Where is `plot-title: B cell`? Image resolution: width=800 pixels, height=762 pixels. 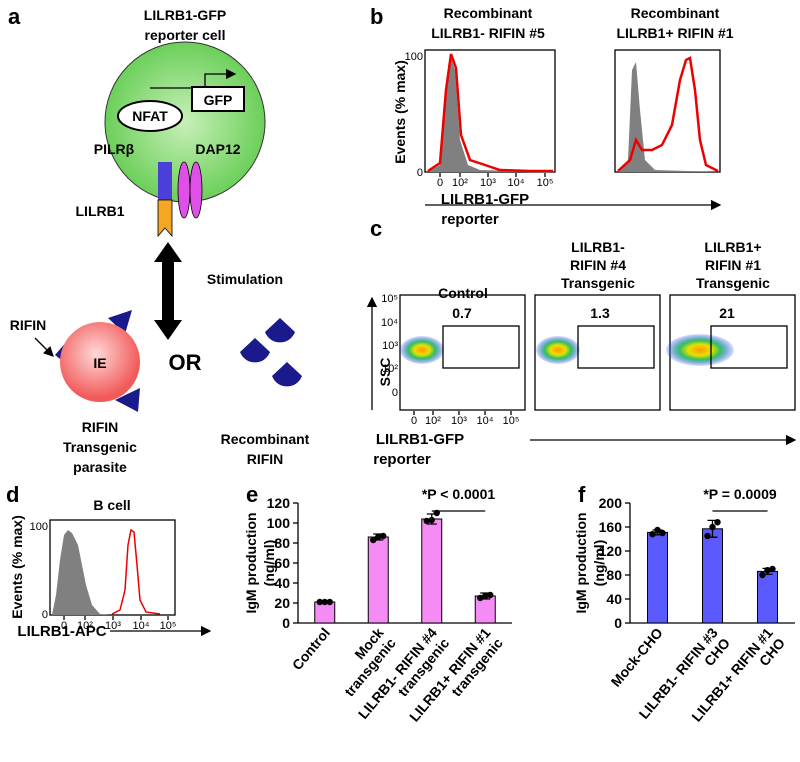 plot-title: B cell is located at coordinates (111, 505).